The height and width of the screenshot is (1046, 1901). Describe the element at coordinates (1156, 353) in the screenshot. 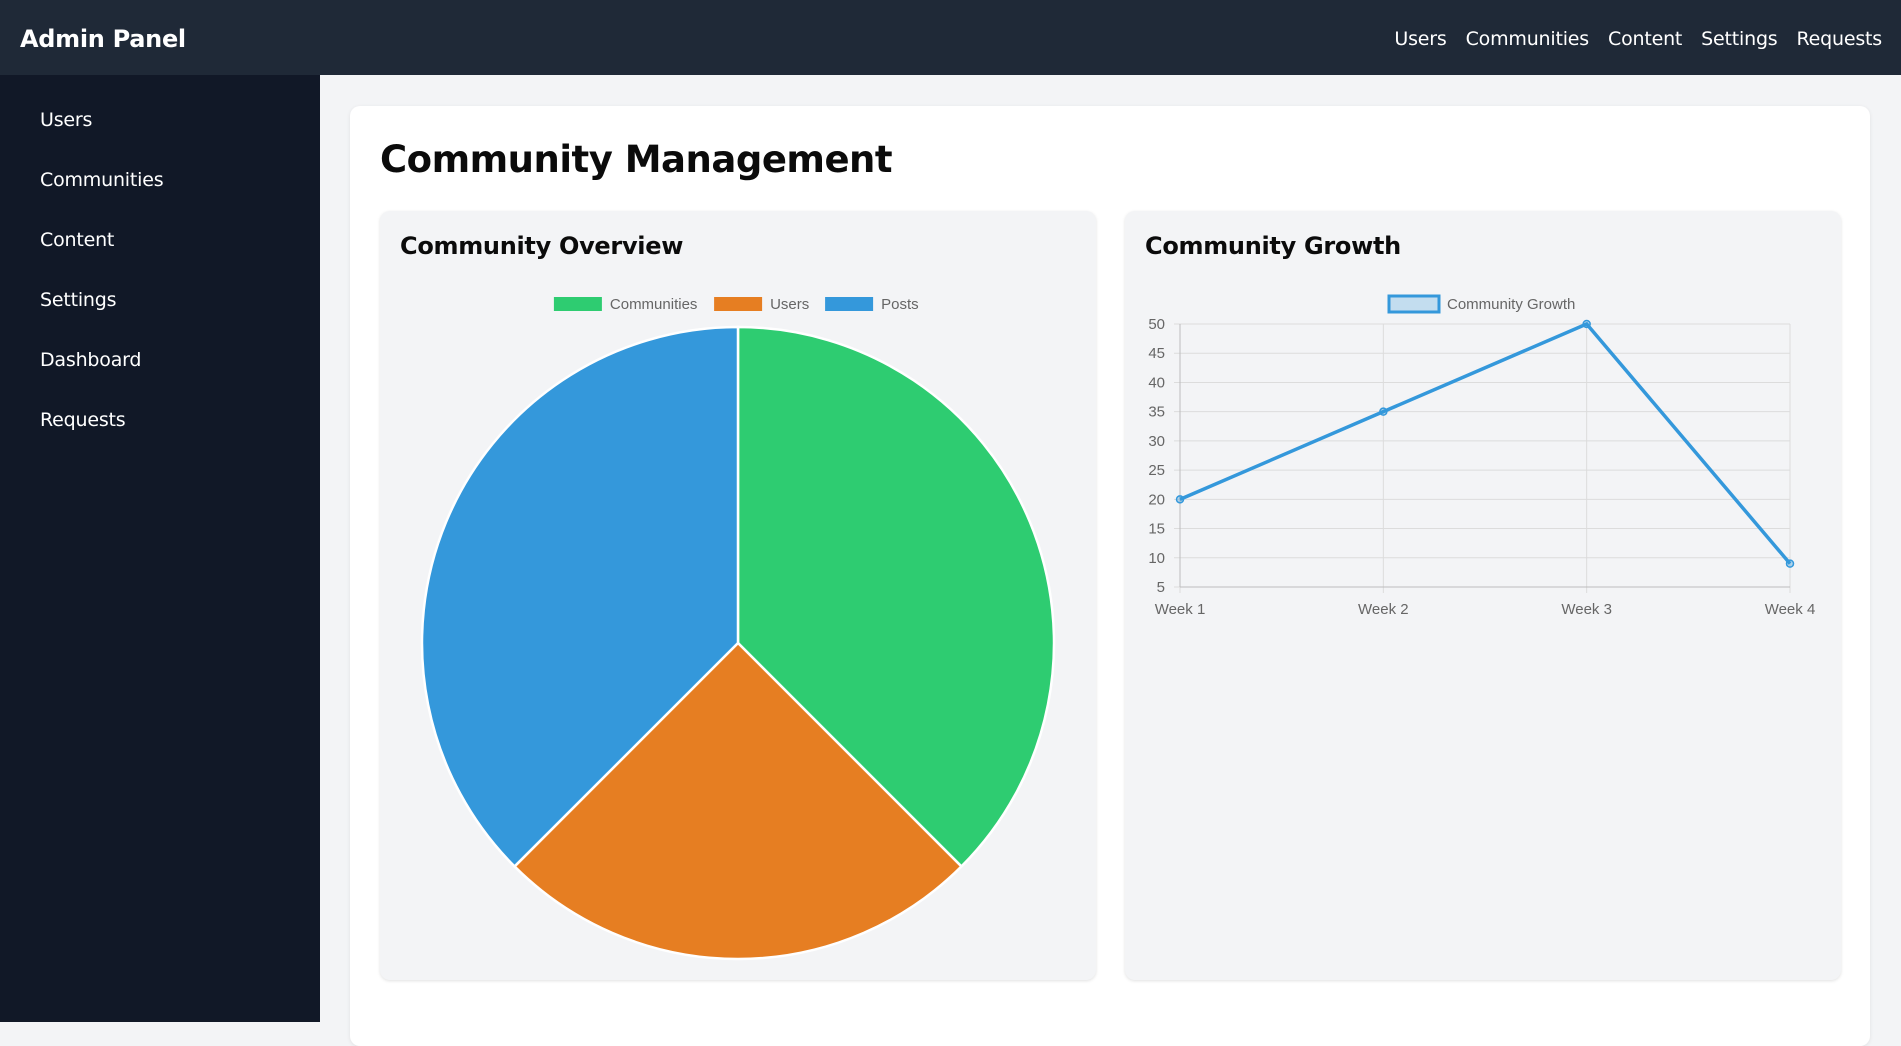

I see `y-tick-label: 45` at that location.